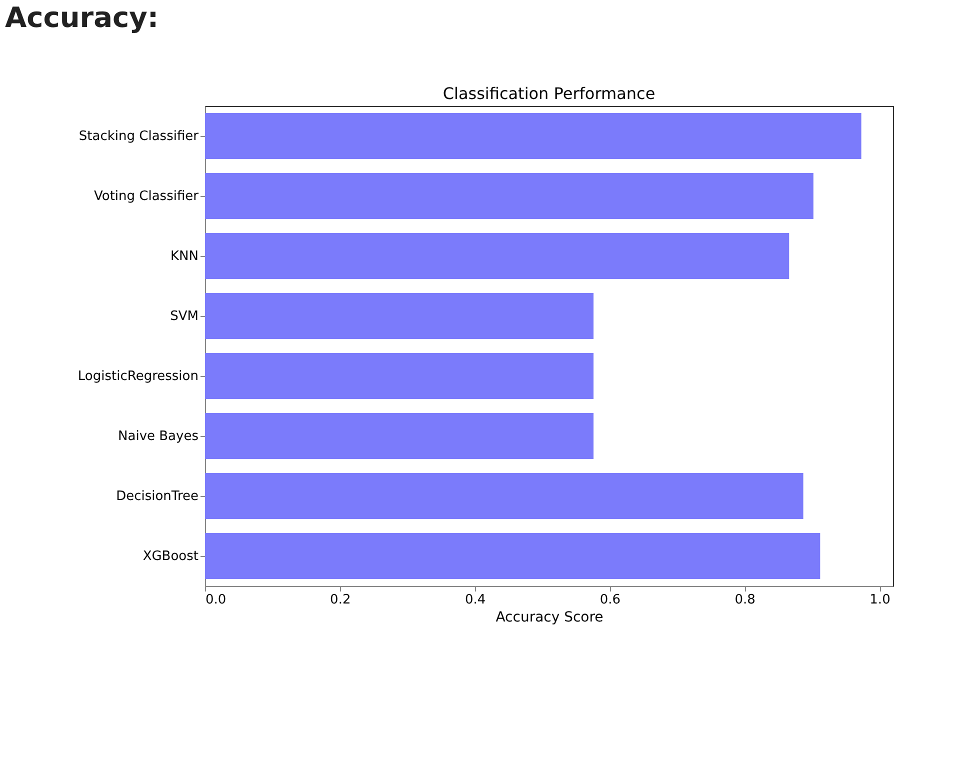 This screenshot has width=964, height=768. Describe the element at coordinates (549, 93) in the screenshot. I see `chart-title: Classification Performance` at that location.